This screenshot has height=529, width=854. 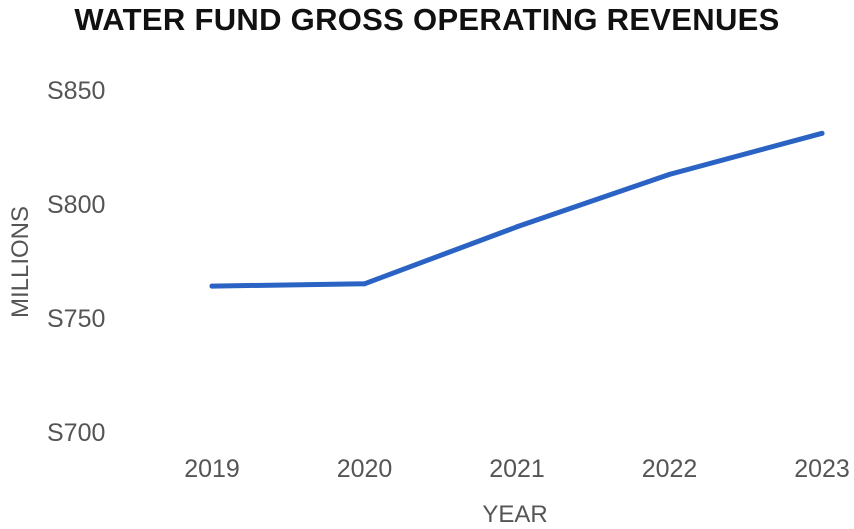 What do you see at coordinates (76, 205) in the screenshot?
I see `y-tick-label: S800` at bounding box center [76, 205].